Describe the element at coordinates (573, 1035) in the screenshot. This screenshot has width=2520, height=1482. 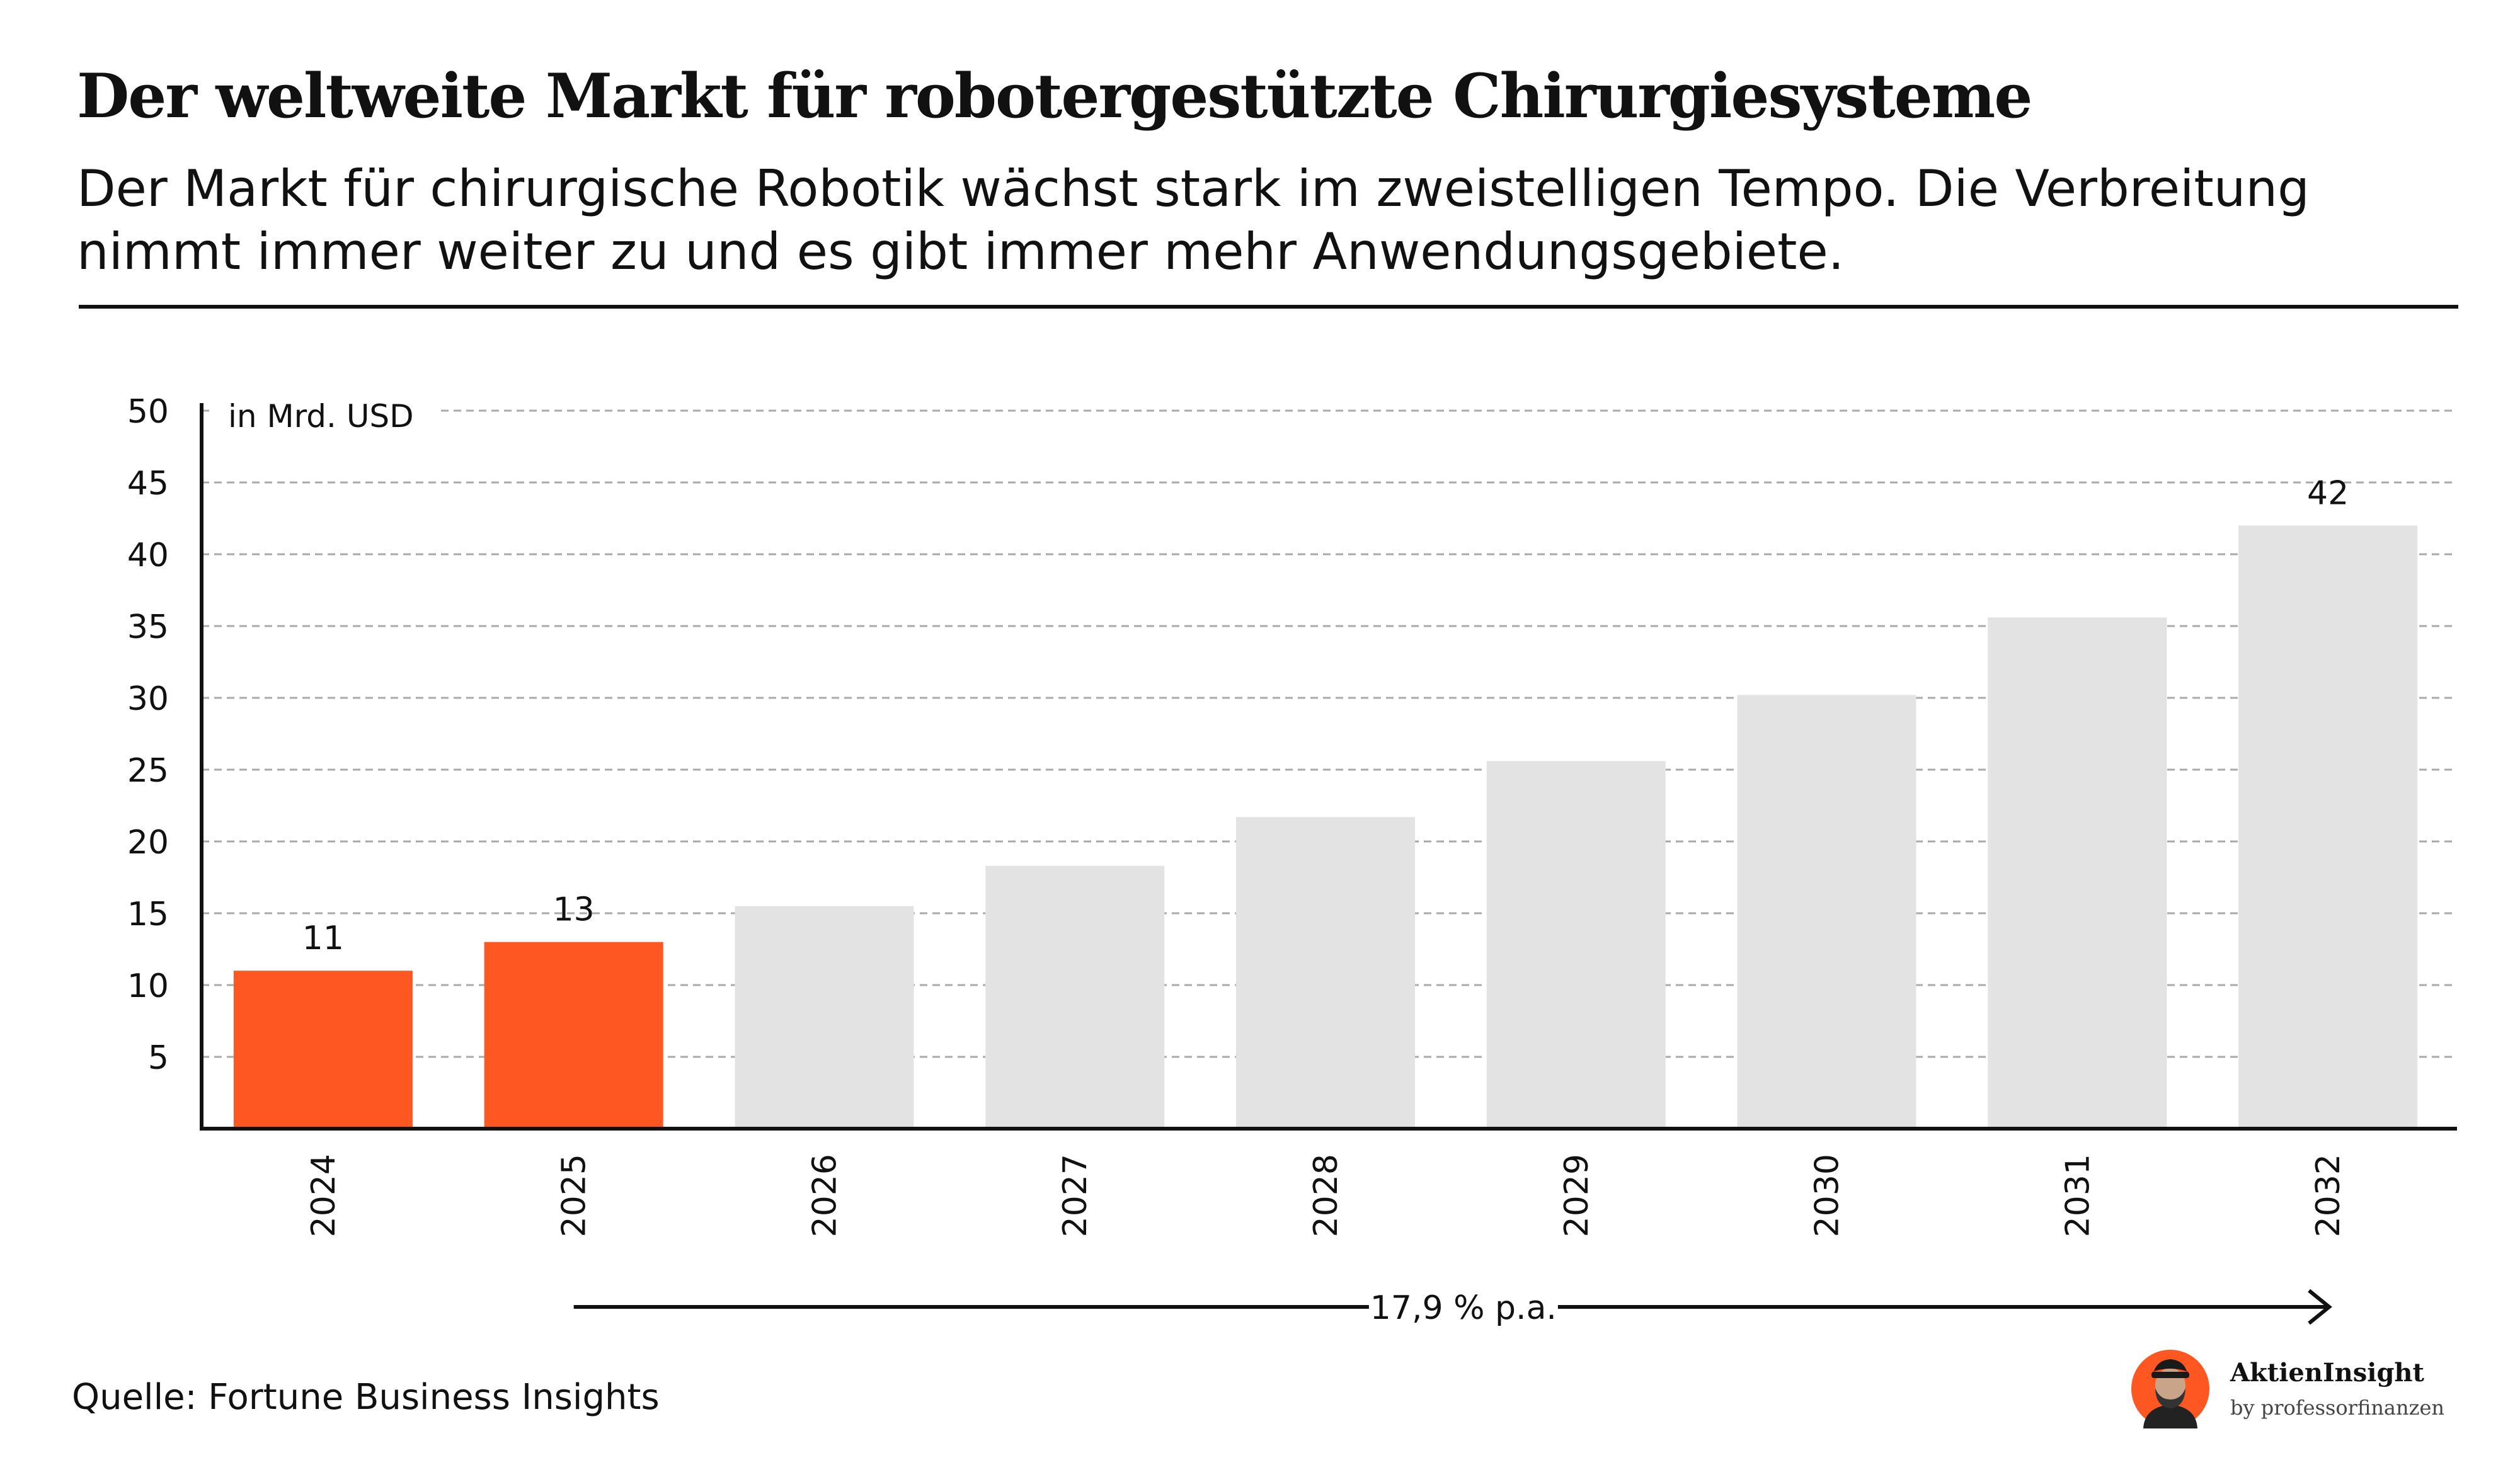
I see `bar-2025` at that location.